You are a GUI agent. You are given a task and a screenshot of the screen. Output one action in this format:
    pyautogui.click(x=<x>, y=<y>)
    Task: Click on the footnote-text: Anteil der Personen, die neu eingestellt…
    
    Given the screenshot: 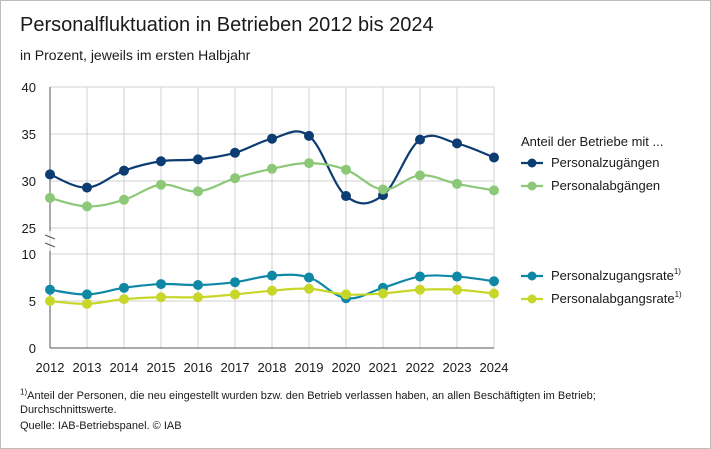 What is the action you would take?
    pyautogui.click(x=308, y=403)
    